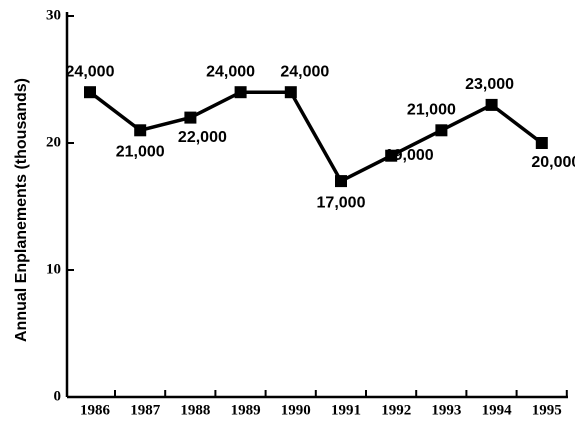  I want to click on data-label: 23,000, so click(489, 84).